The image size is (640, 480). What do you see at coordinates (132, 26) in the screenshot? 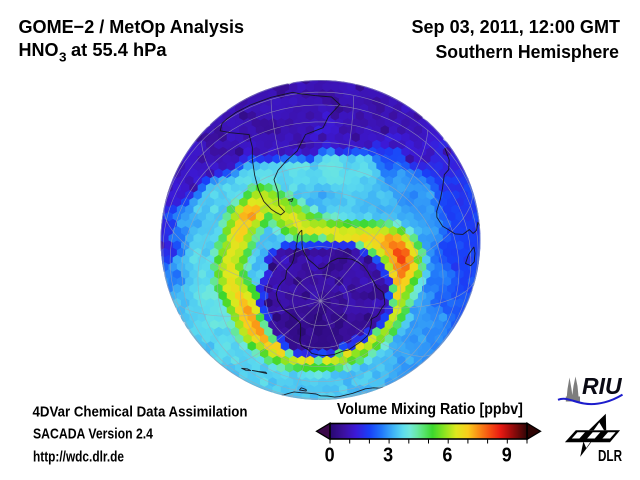
I see `svg-text: GOME−2 / MetOp Analysis` at bounding box center [132, 26].